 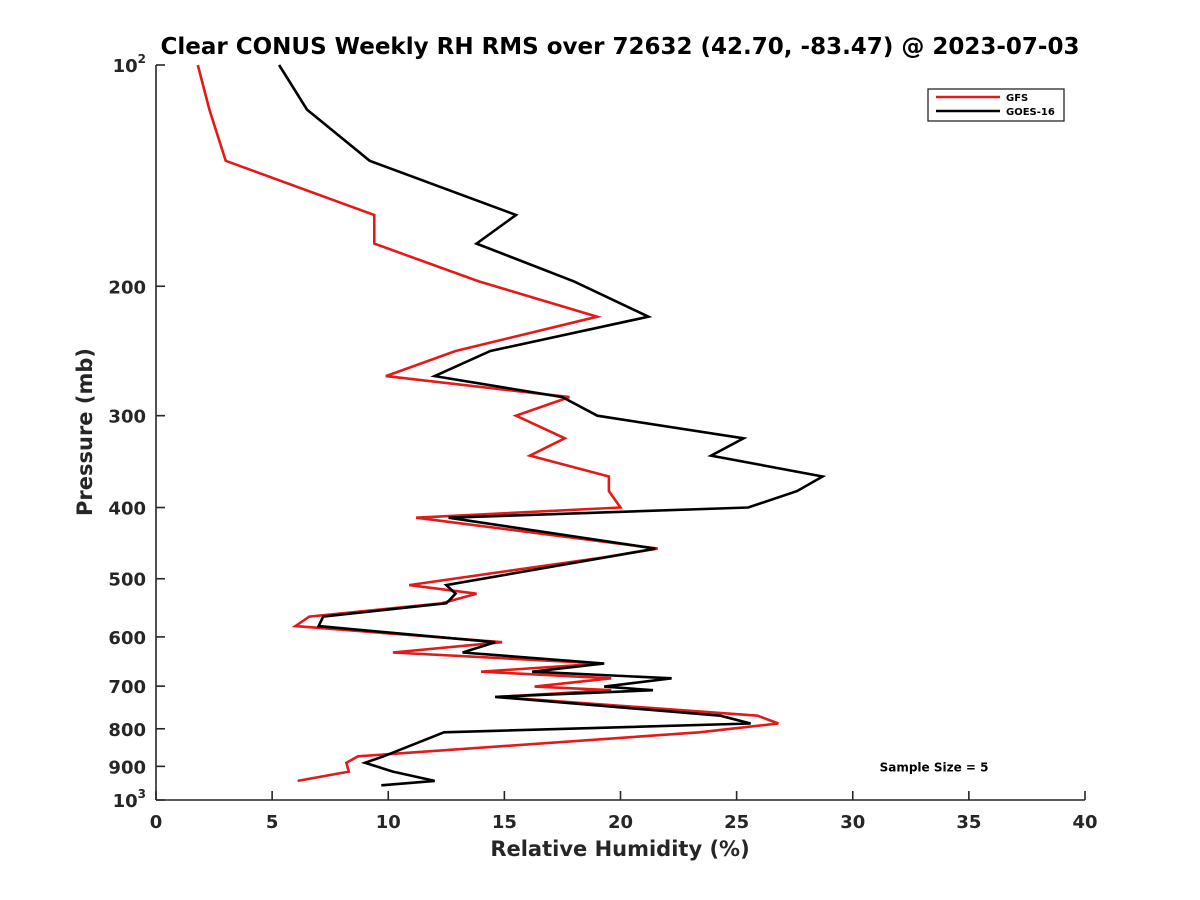 What do you see at coordinates (127, 767) in the screenshot?
I see `y-tick-label: 900` at bounding box center [127, 767].